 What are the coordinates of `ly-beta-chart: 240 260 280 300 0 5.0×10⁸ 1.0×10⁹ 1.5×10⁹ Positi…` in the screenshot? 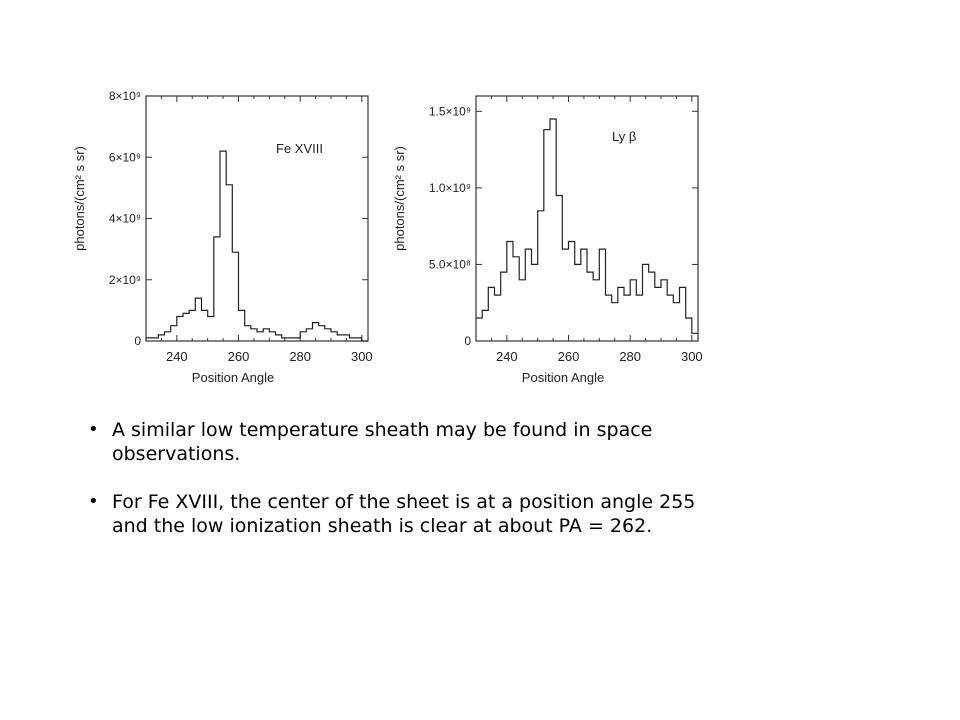 It's located at (547, 240).